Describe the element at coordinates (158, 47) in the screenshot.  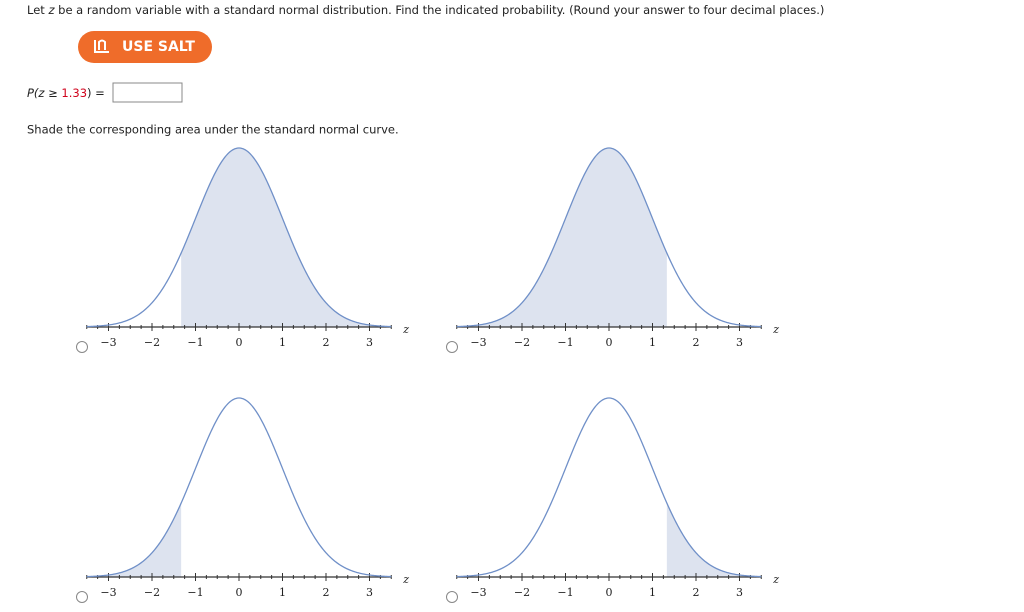
I see `salt-button-label: USE SALT` at that location.